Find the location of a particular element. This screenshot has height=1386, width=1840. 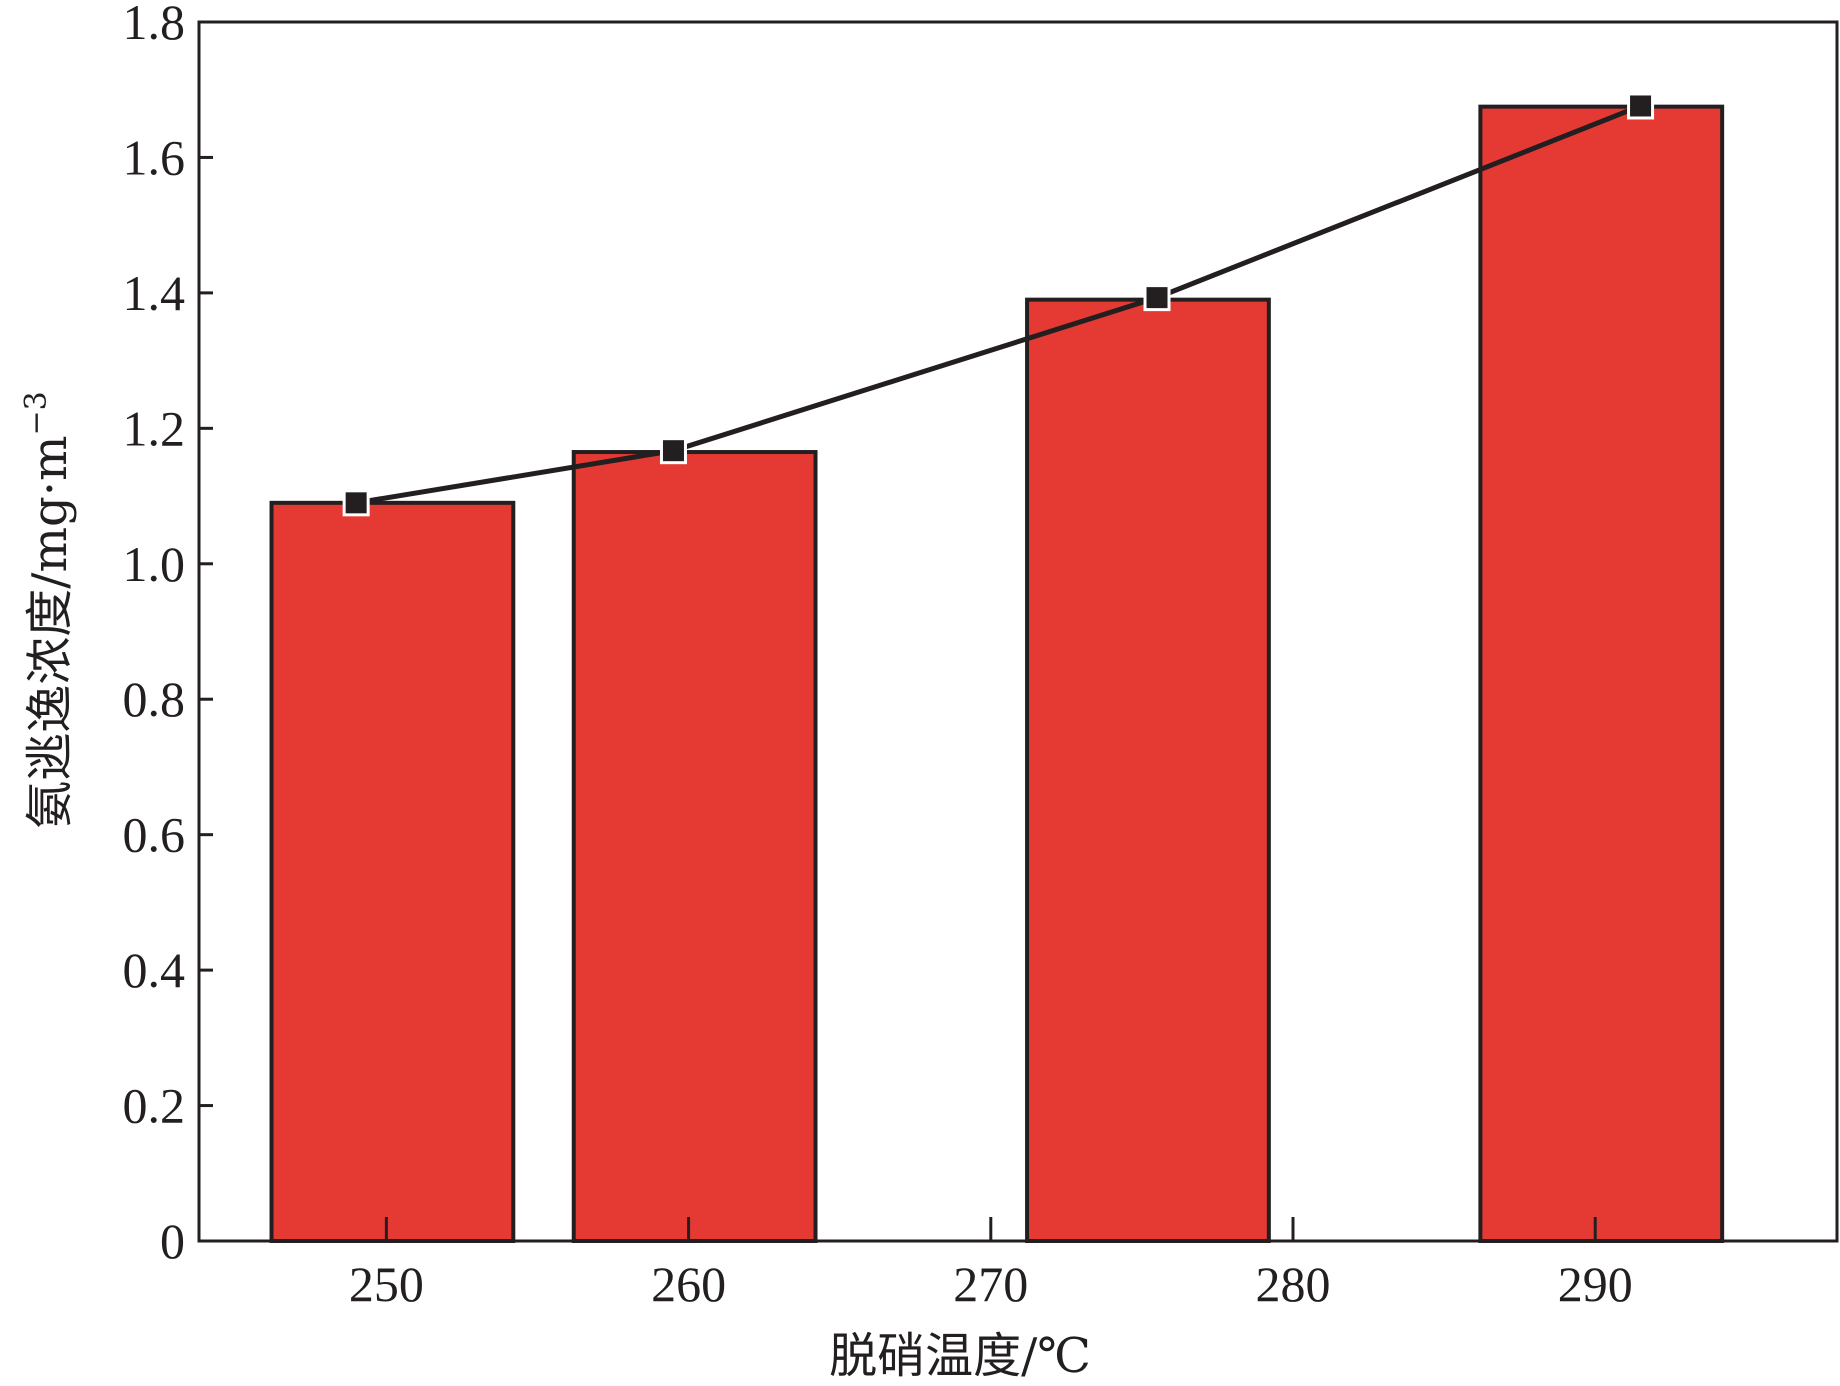

y-tick-label-9: 1.8 is located at coordinates (154, 25).